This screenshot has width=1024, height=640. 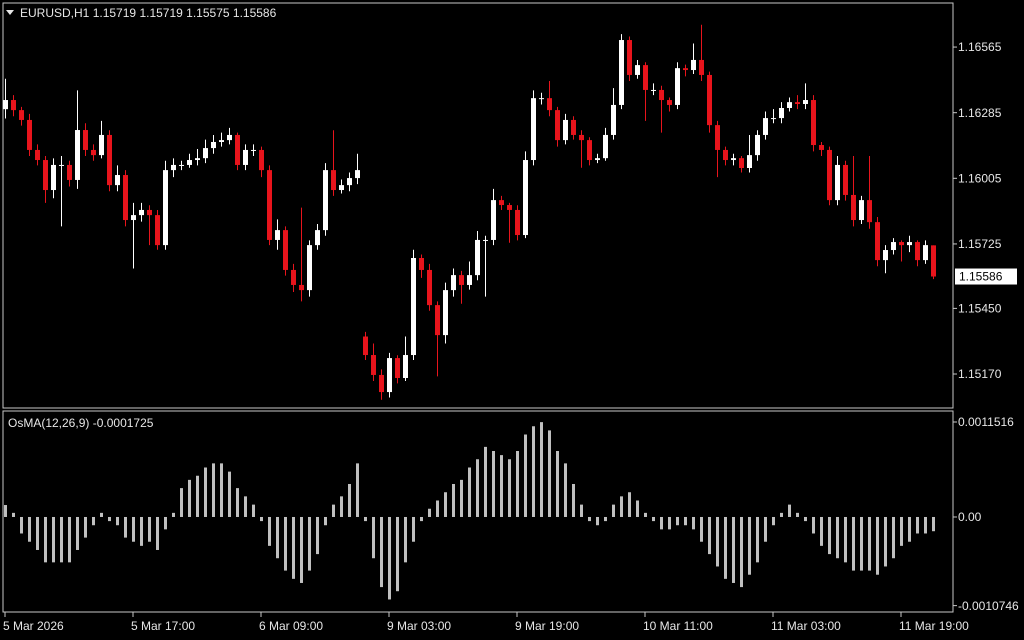 I want to click on y-tick-label: 1.16005, so click(x=980, y=178).